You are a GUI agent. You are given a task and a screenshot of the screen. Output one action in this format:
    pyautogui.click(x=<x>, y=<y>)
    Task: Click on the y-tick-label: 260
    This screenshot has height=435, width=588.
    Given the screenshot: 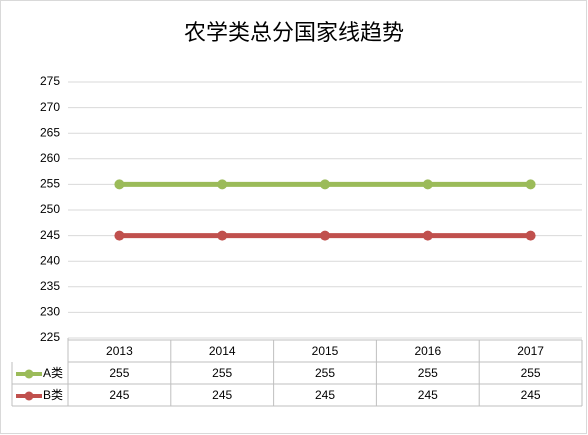 What is the action you would take?
    pyautogui.click(x=50, y=158)
    